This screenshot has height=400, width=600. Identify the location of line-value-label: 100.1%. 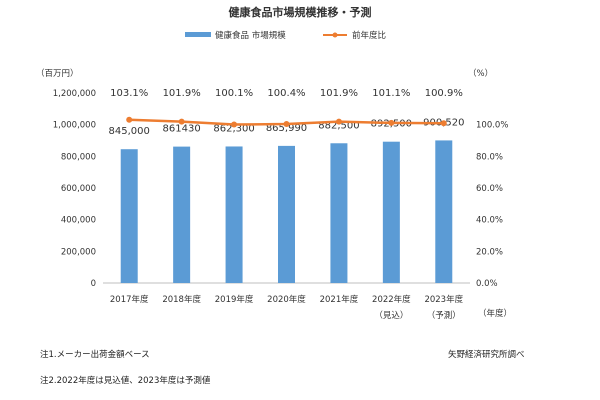
(234, 93).